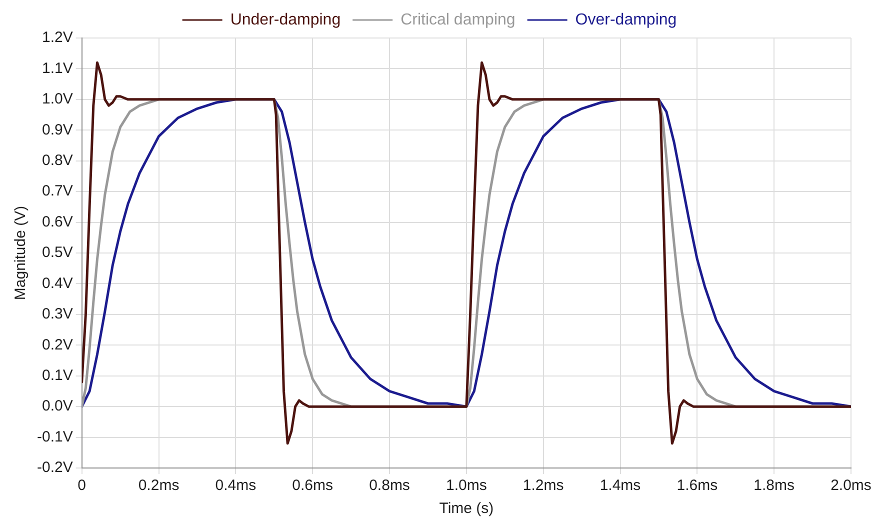 The image size is (881, 520). Describe the element at coordinates (620, 485) in the screenshot. I see `x-tick-label: 1.4ms` at that location.